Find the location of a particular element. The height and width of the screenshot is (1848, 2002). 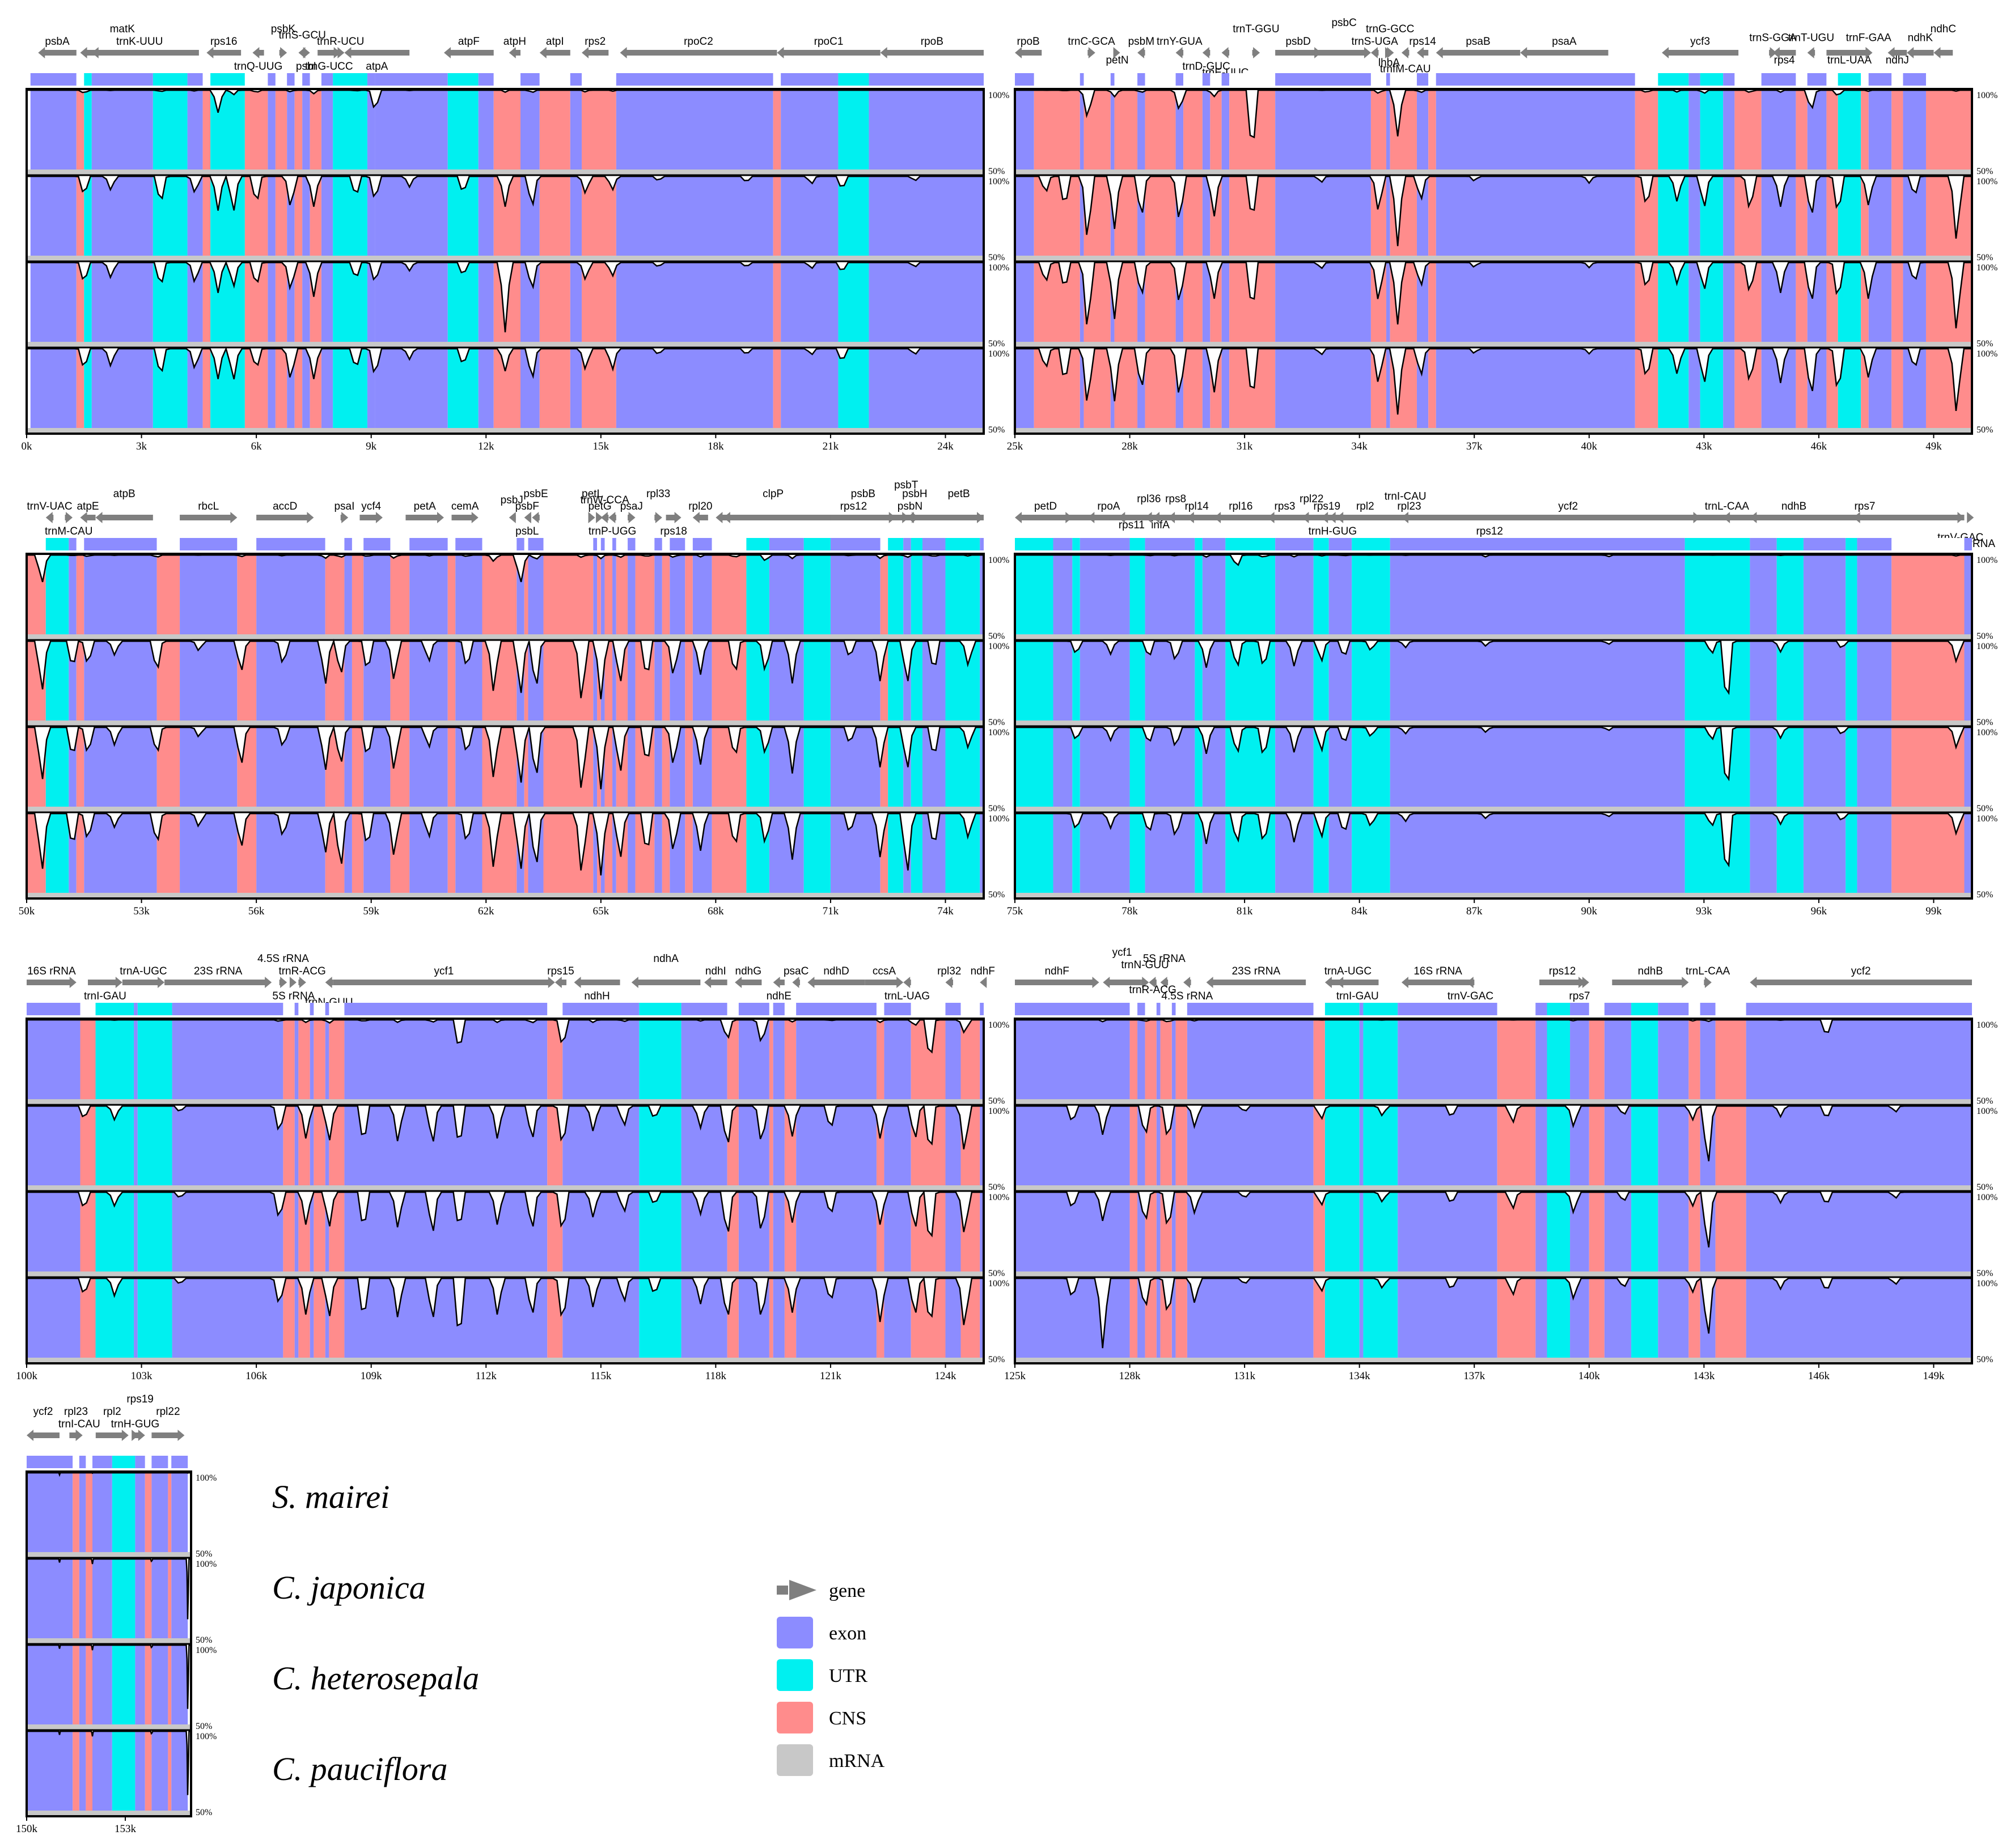

legend-swatch-mrna is located at coordinates (795, 1760).